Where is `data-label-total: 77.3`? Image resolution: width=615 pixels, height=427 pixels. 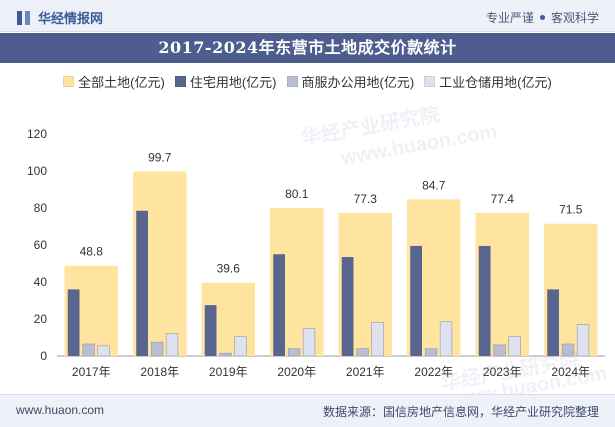
data-label-total: 77.3 is located at coordinates (366, 199).